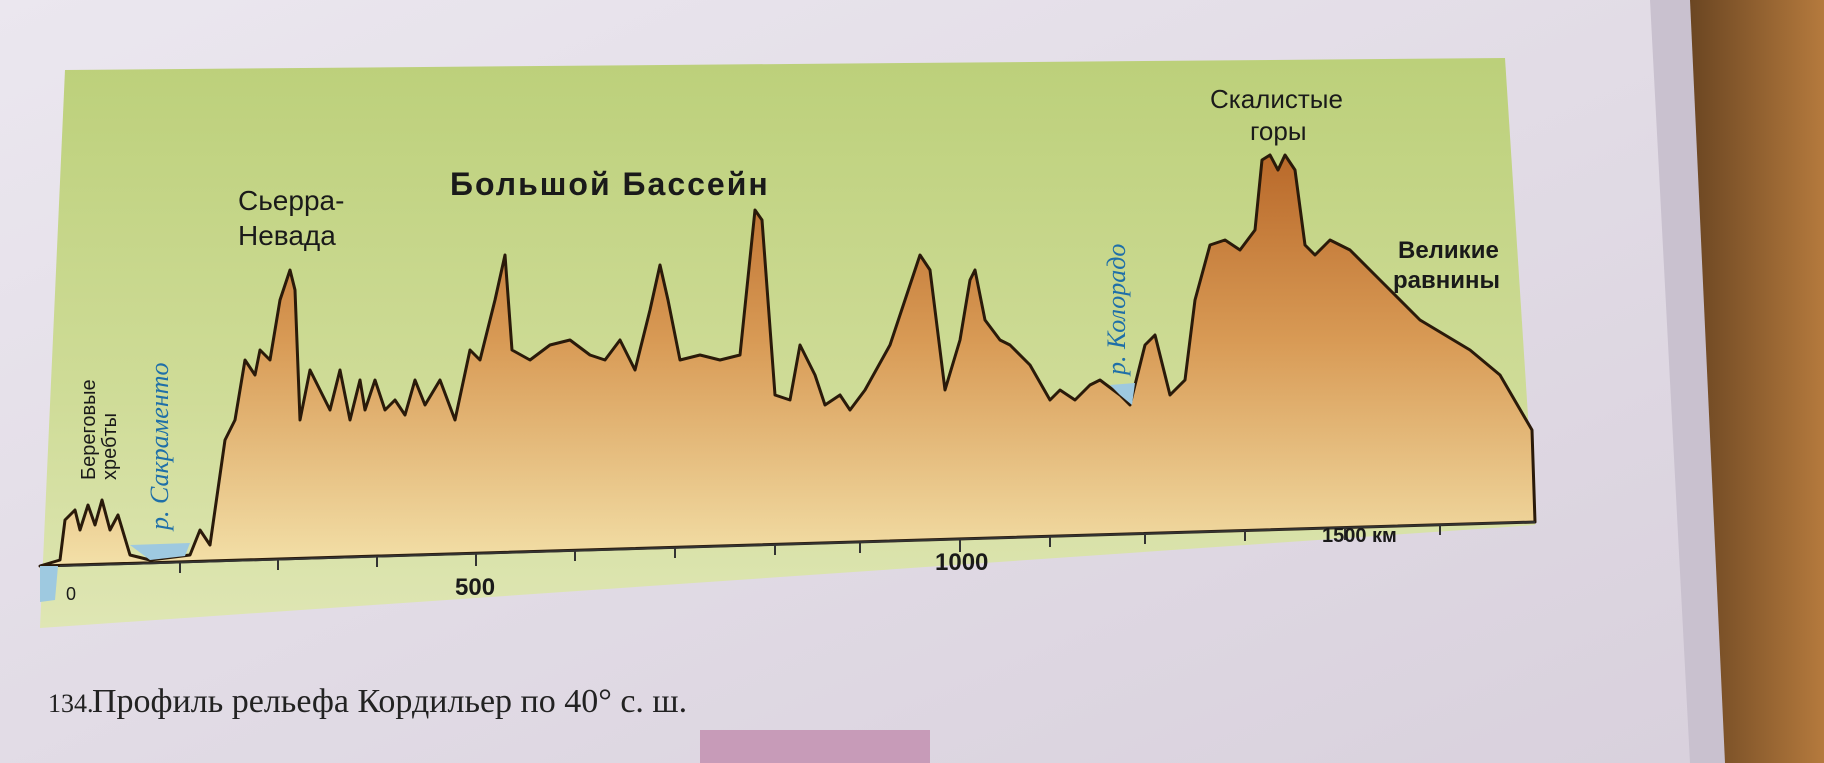 The image size is (1824, 763). Describe the element at coordinates (160, 551) in the screenshot. I see `sacramento-river` at that location.